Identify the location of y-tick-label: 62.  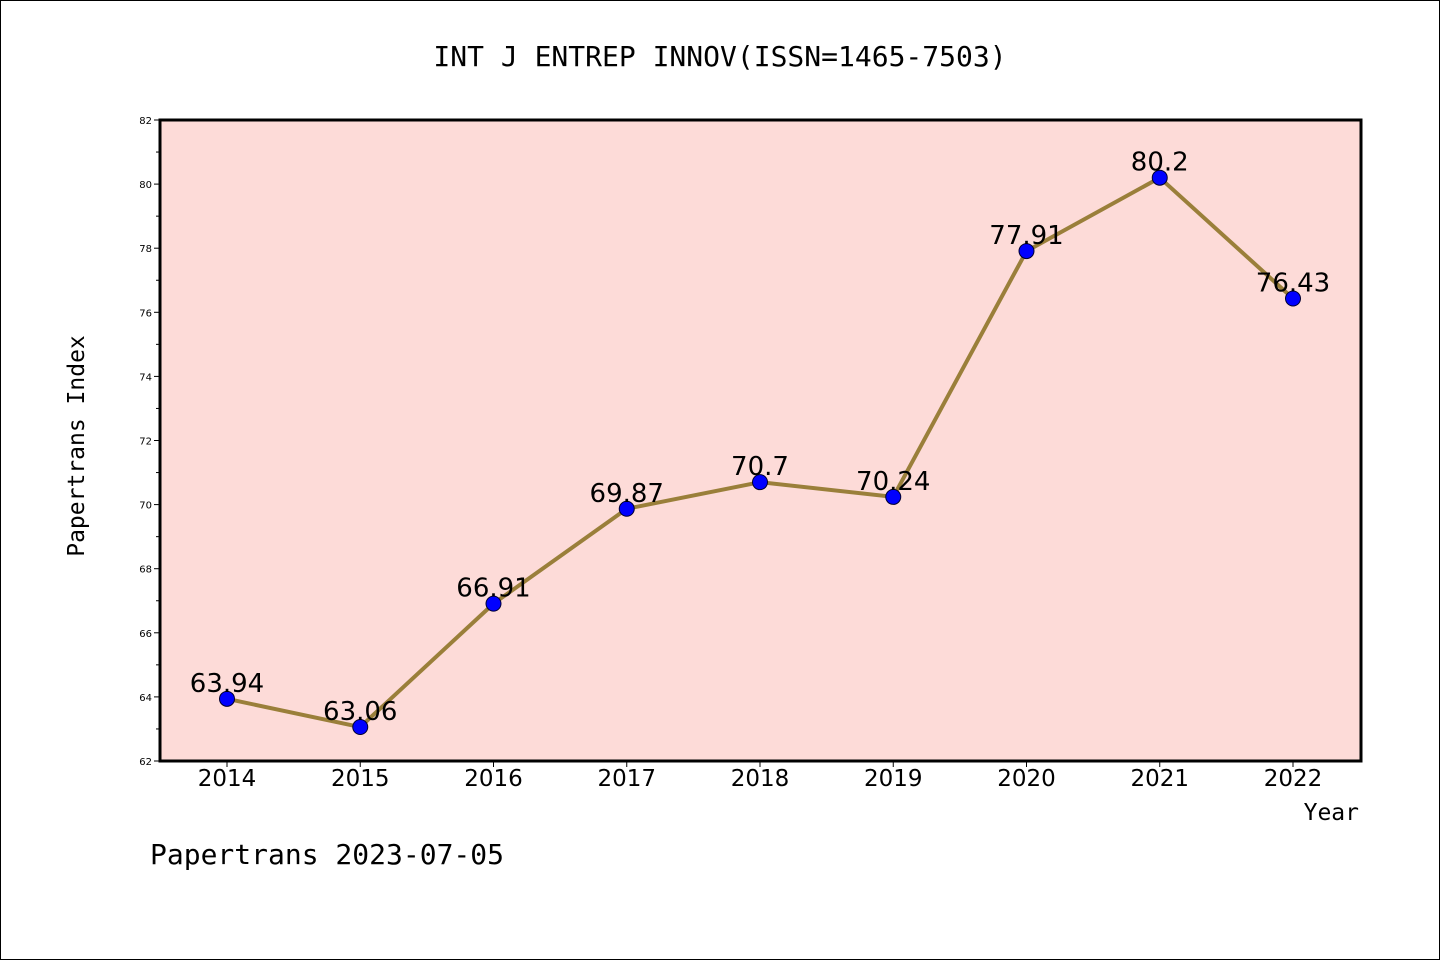
(145, 762).